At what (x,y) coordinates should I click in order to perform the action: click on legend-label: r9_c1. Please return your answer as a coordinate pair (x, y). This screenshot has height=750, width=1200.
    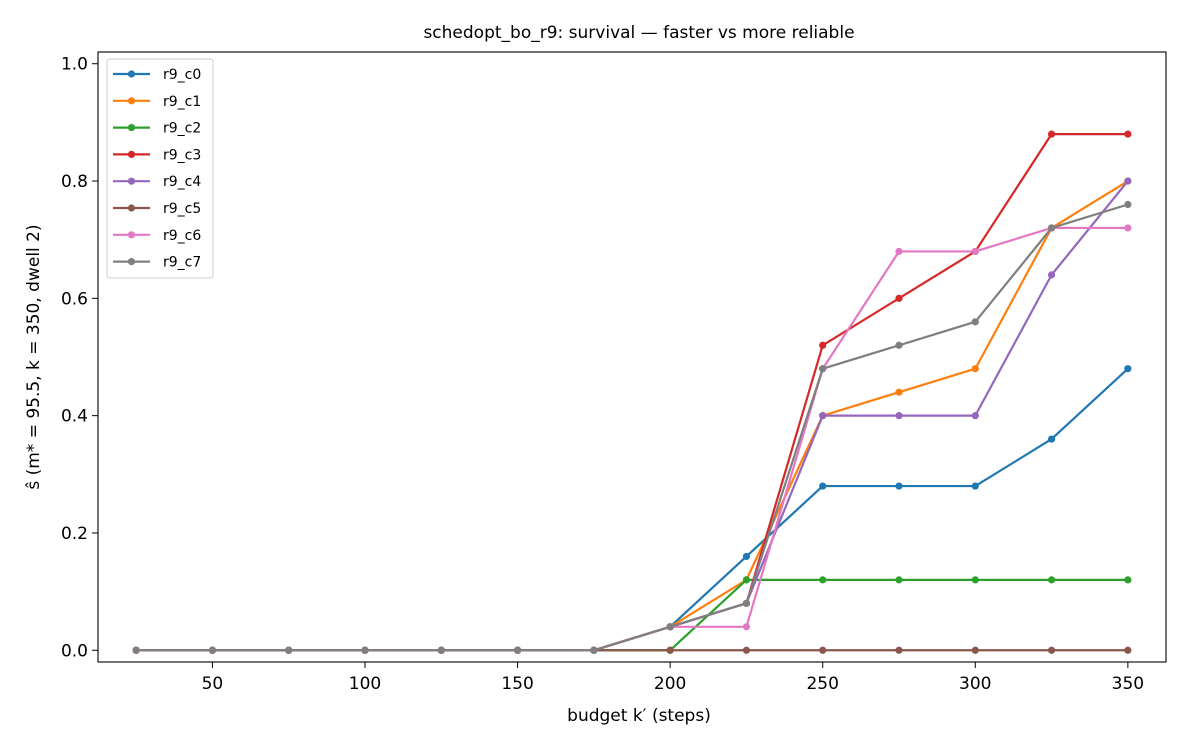
    Looking at the image, I should click on (182, 102).